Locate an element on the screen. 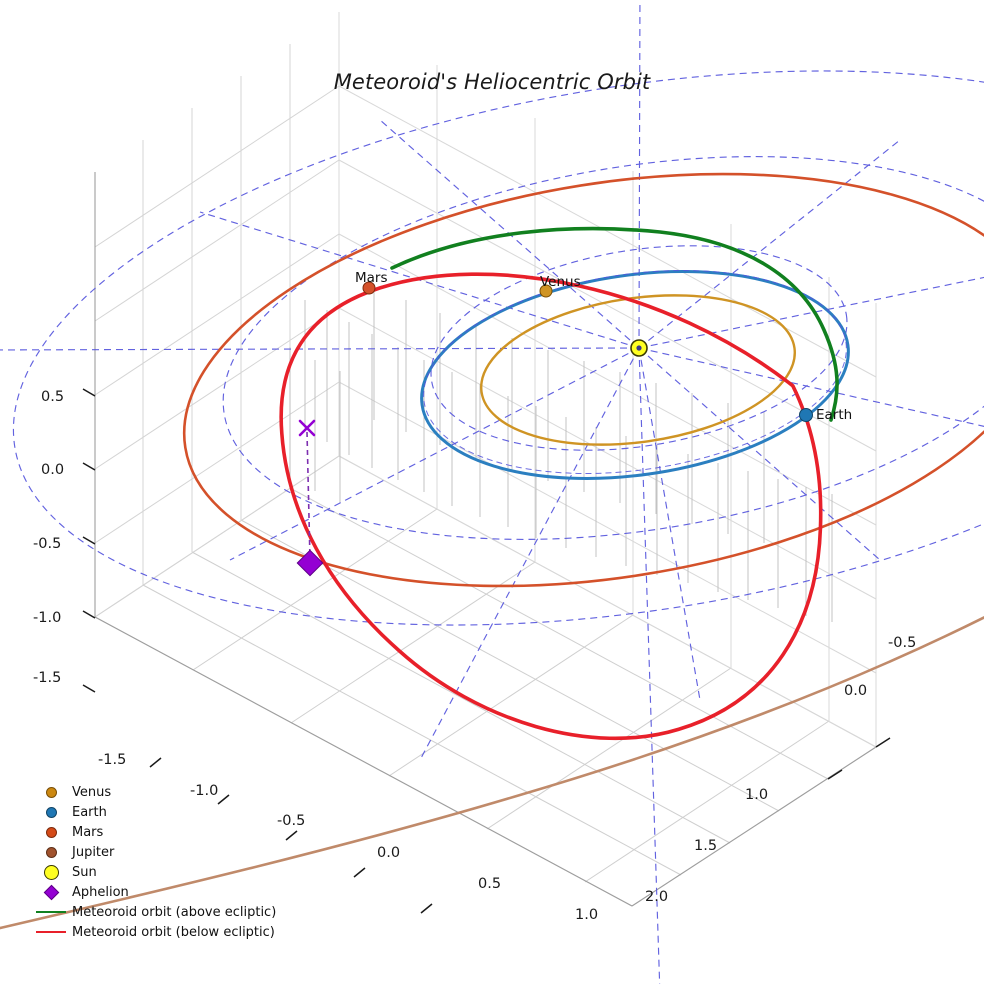  z-tick-label: 0.0 is located at coordinates (53, 470).